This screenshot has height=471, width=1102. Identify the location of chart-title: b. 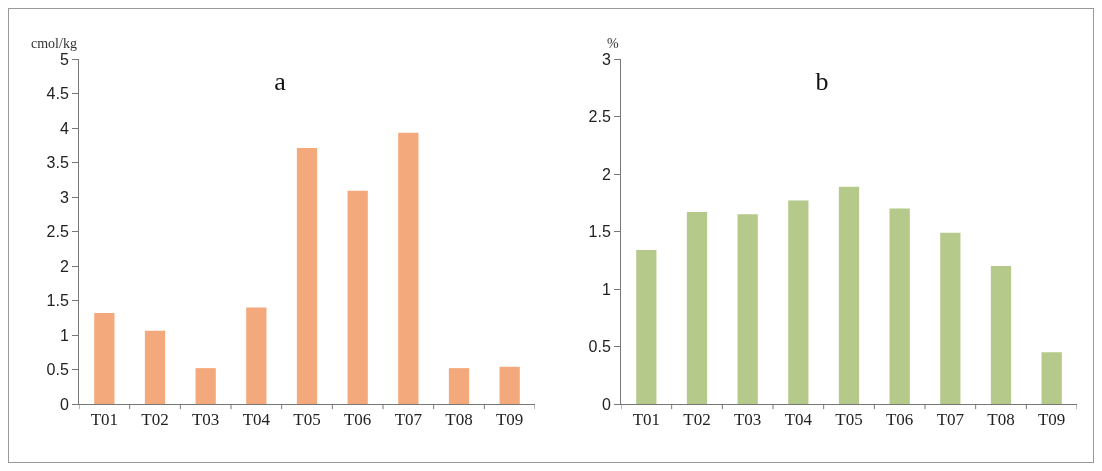
(822, 82).